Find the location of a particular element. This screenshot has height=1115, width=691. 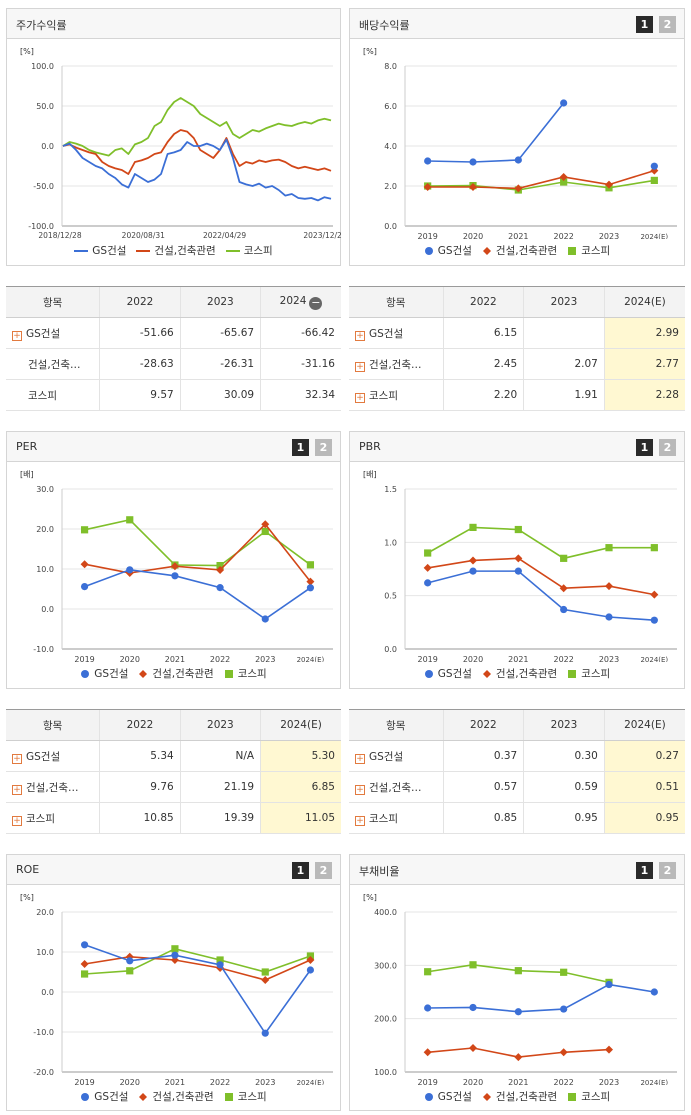

dividend-header: 배당수익률 1 2 is located at coordinates (517, 24).